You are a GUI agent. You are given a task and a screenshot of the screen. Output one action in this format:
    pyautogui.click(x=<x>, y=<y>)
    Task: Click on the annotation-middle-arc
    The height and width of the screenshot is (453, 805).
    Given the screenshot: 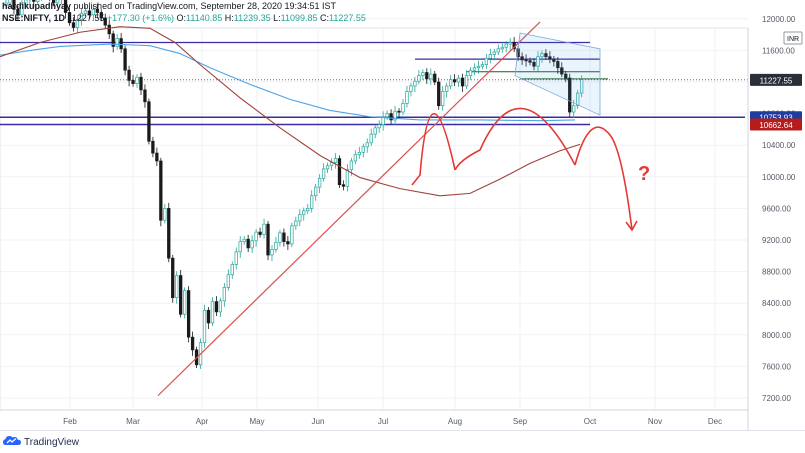 What is the action you would take?
    pyautogui.click(x=515, y=139)
    